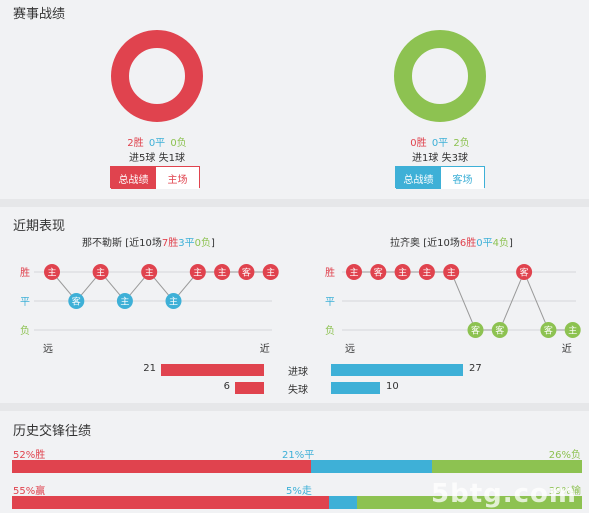 Image resolution: width=589 pixels, height=513 pixels. Describe the element at coordinates (170, 243) in the screenshot. I see `left-summary-wins: 7胜` at that location.